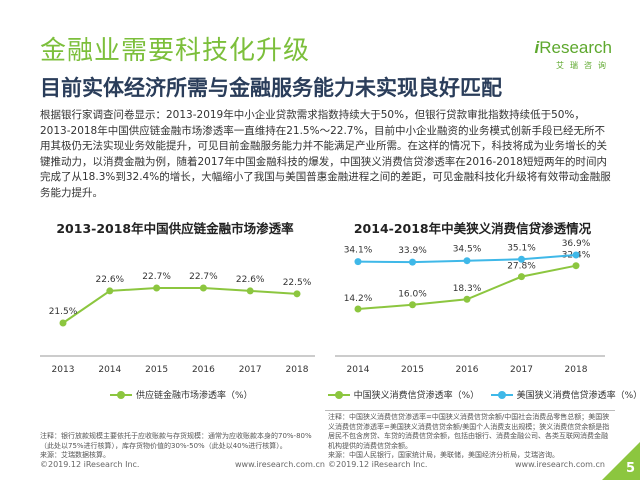 This screenshot has width=640, height=480. I want to click on page-subtitle: 目前实体经济所需与金融服务能力未实现良好匹配, so click(271, 88).